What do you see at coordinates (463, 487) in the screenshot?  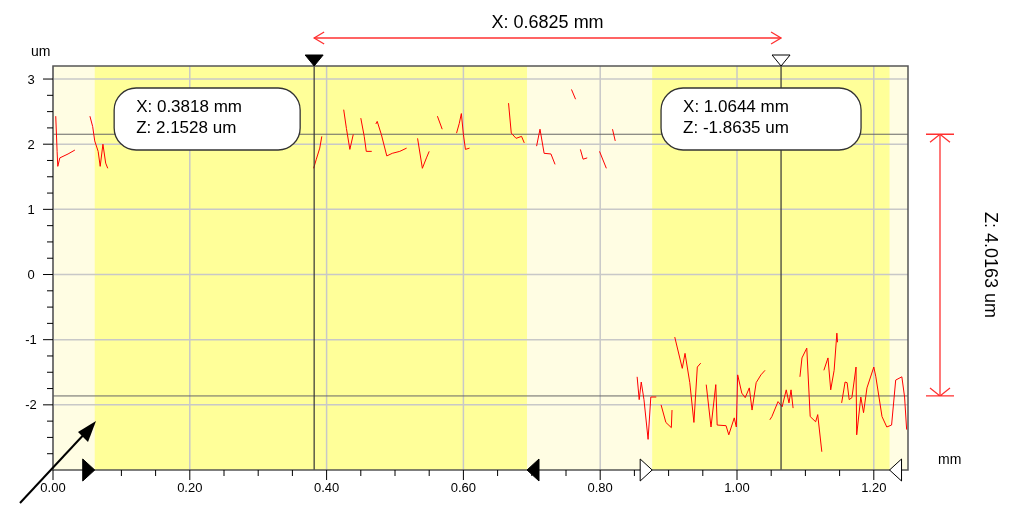 I see `x-tick-label: 0.60` at bounding box center [463, 487].